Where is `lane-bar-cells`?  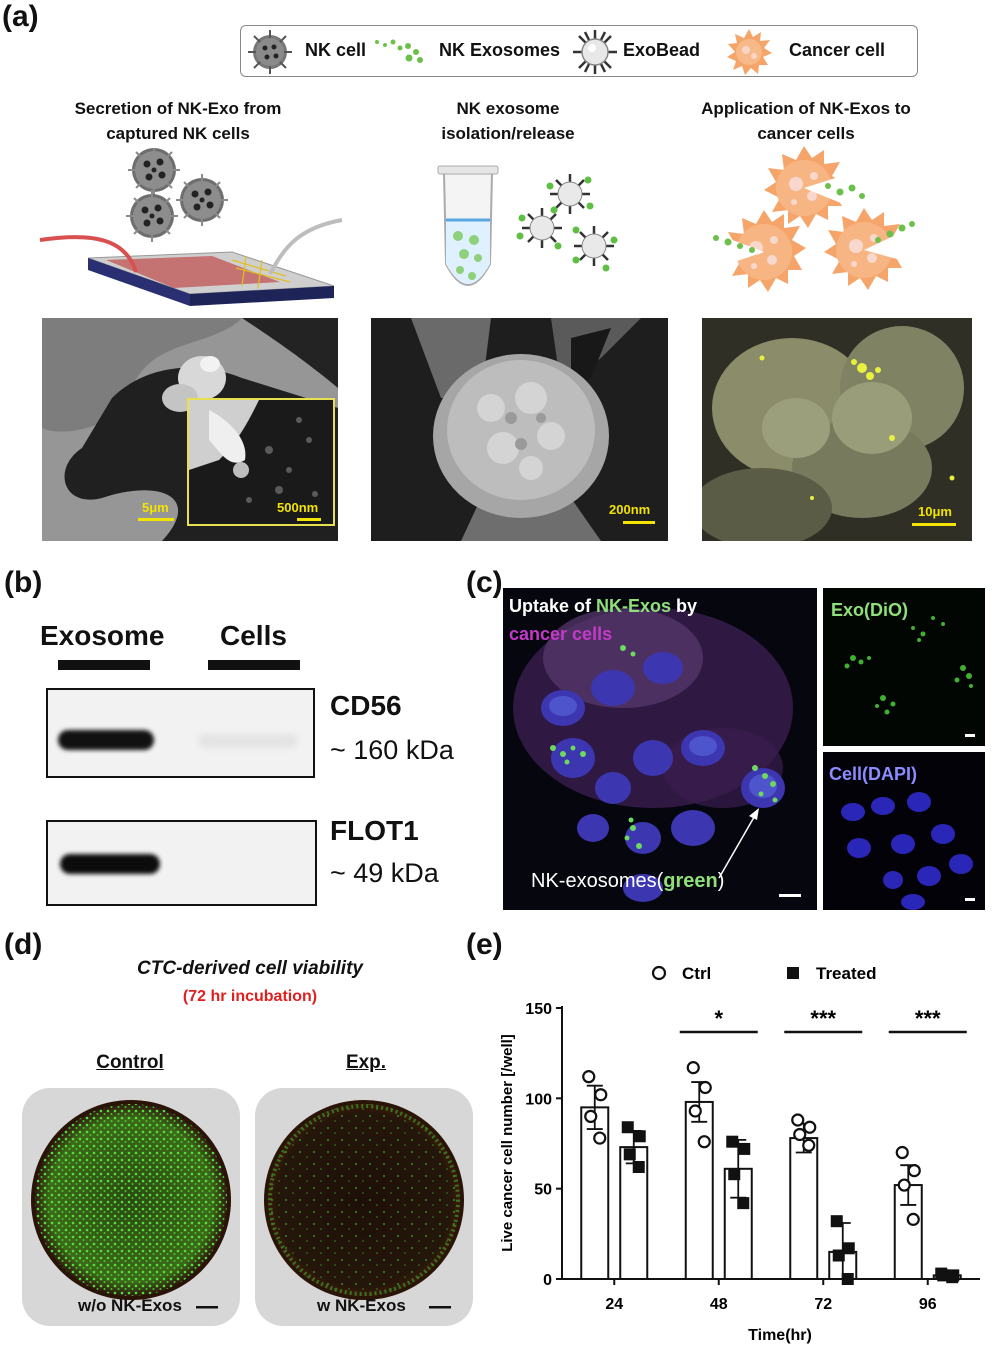 lane-bar-cells is located at coordinates (254, 665).